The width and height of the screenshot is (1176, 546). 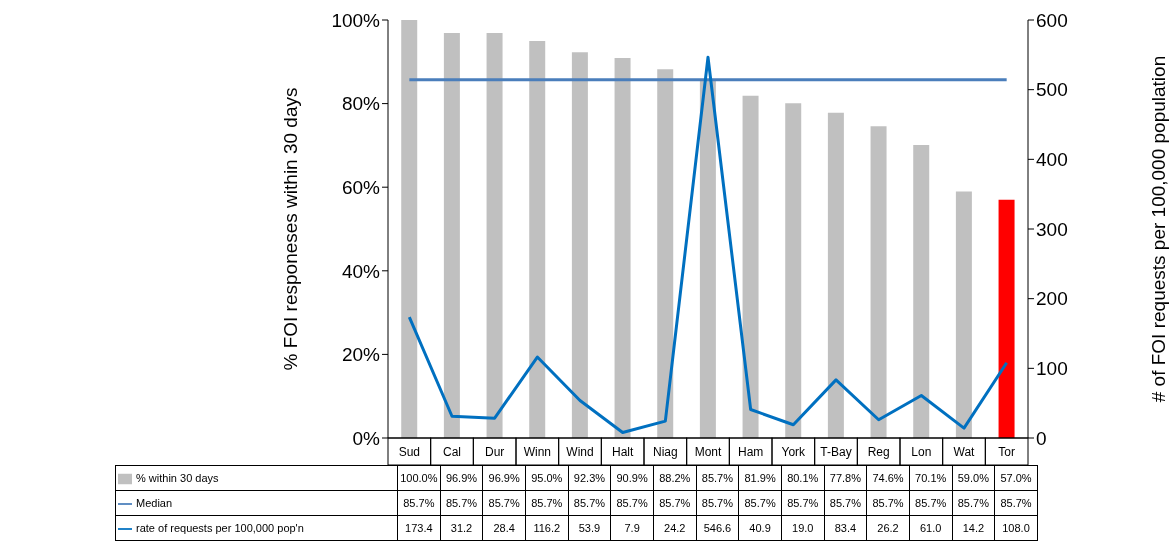 What do you see at coordinates (931, 528) in the screenshot?
I see `data-label: 61.0` at bounding box center [931, 528].